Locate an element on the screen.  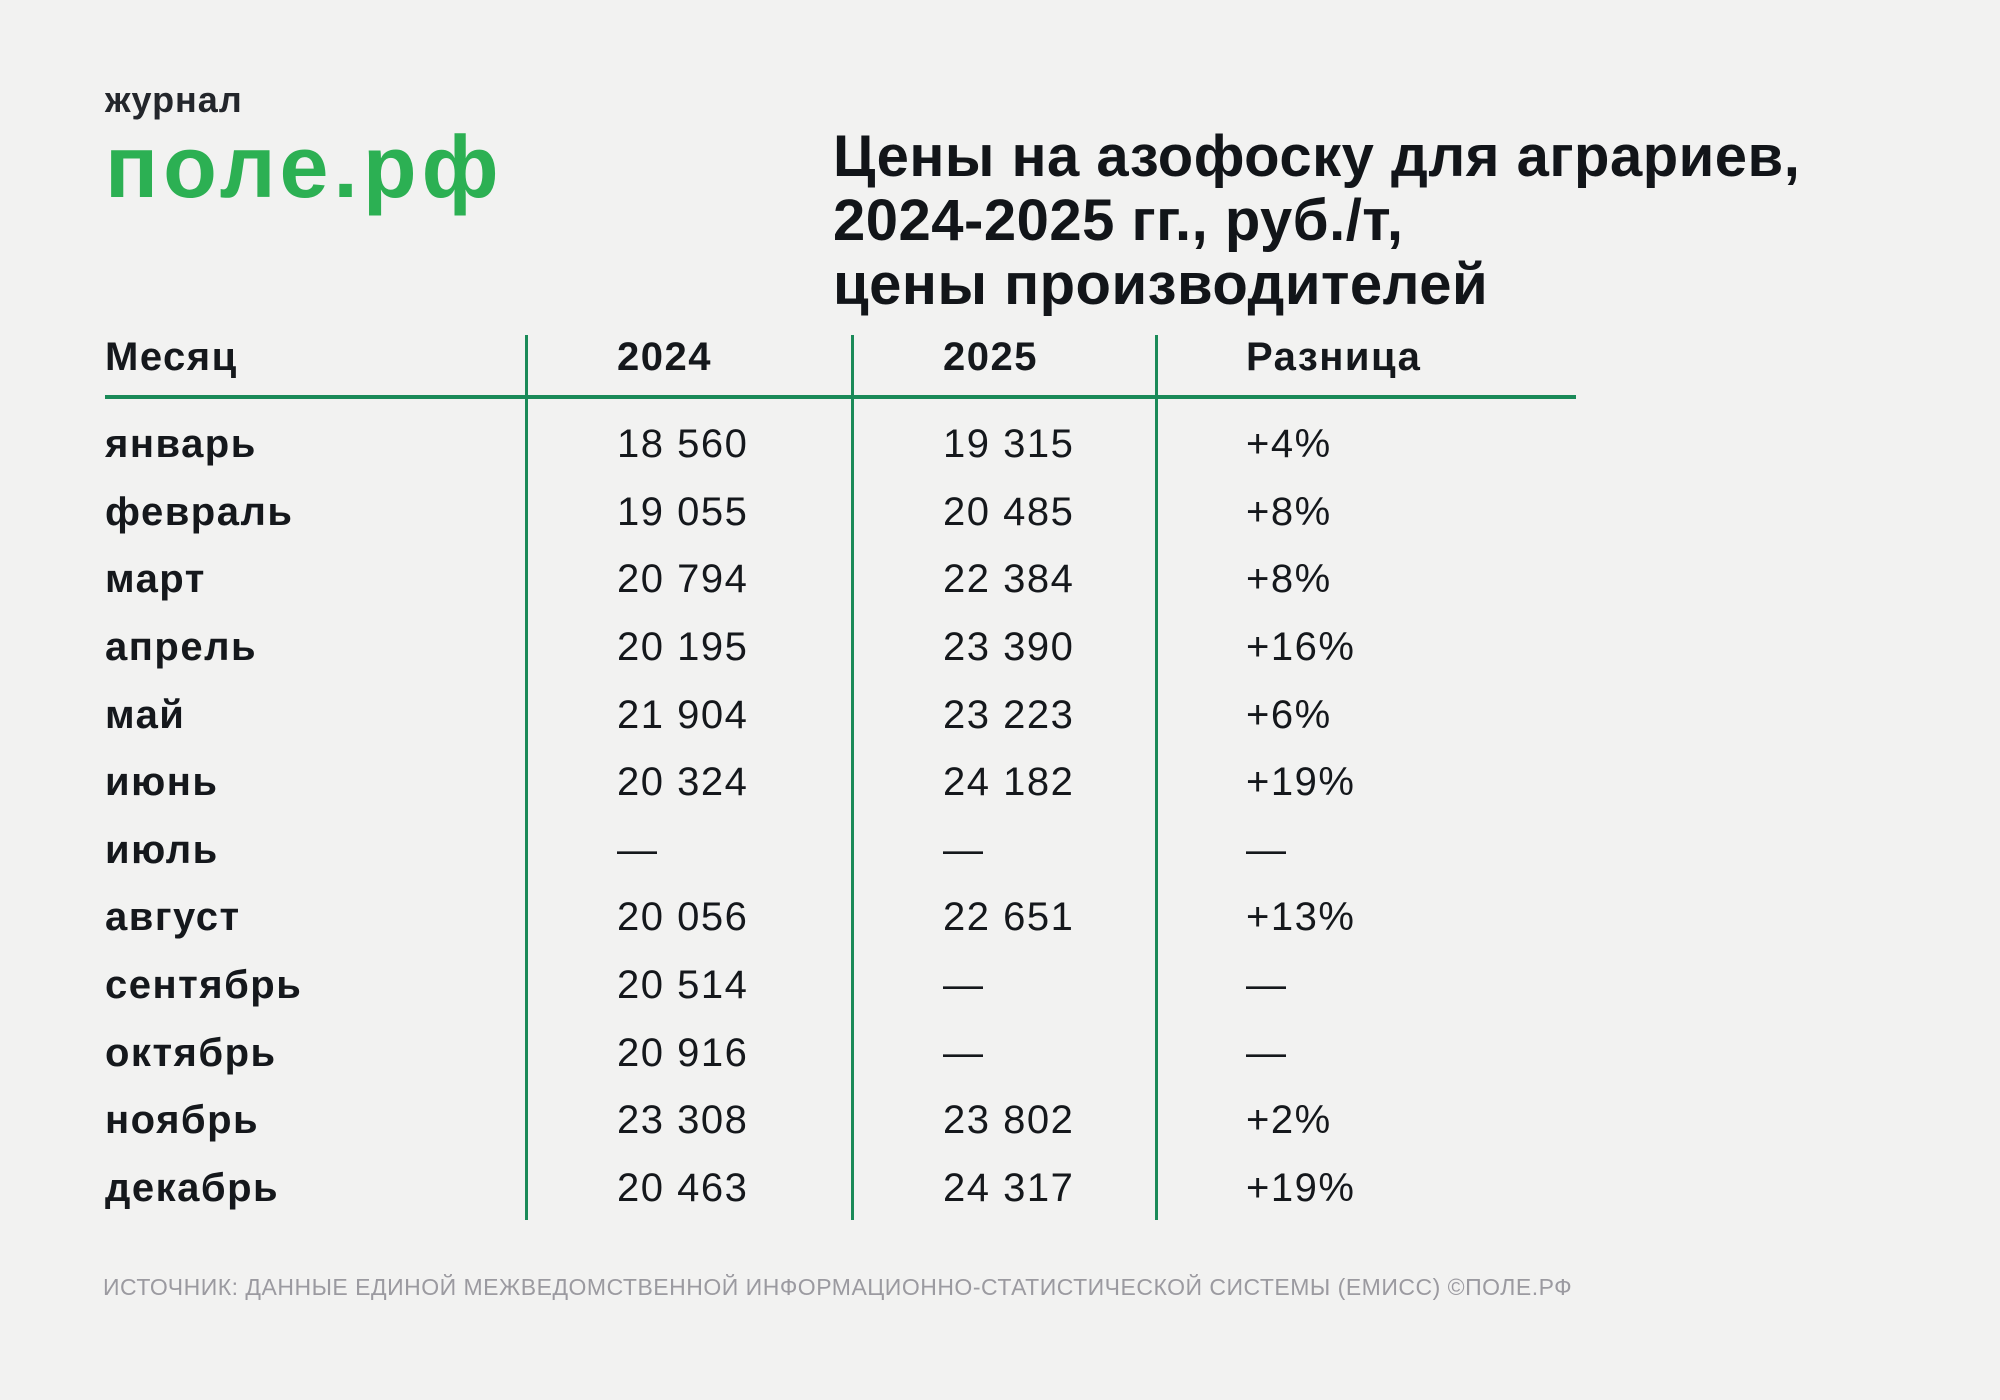
table-row: апрель 20 195 23 390 +16% is located at coordinates (840, 648).